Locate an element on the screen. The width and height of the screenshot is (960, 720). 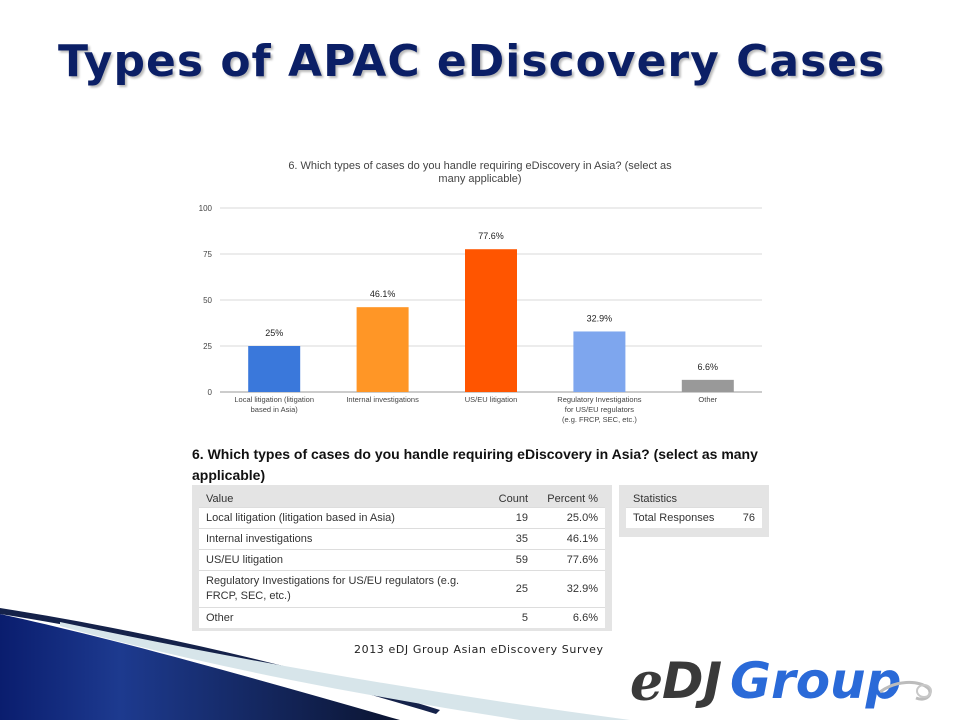
y-tick-label: 100 is located at coordinates (206, 208).